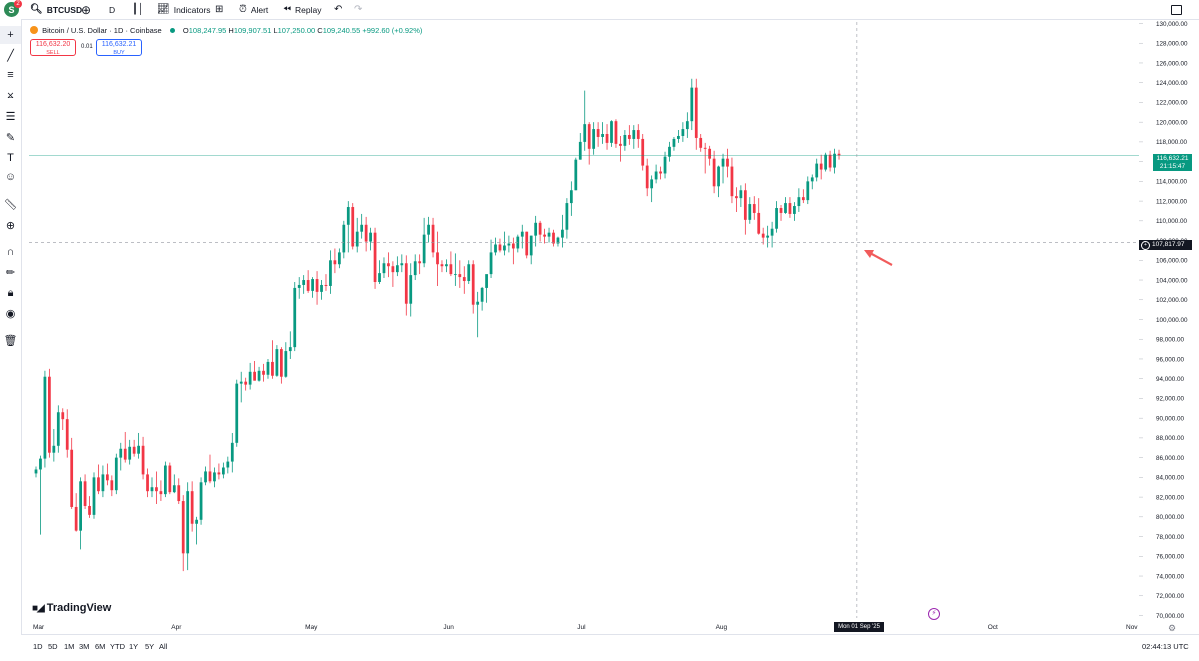 This screenshot has width=1199, height=661. What do you see at coordinates (1172, 628) in the screenshot?
I see `settings-gear-icon: ⚙` at bounding box center [1172, 628].